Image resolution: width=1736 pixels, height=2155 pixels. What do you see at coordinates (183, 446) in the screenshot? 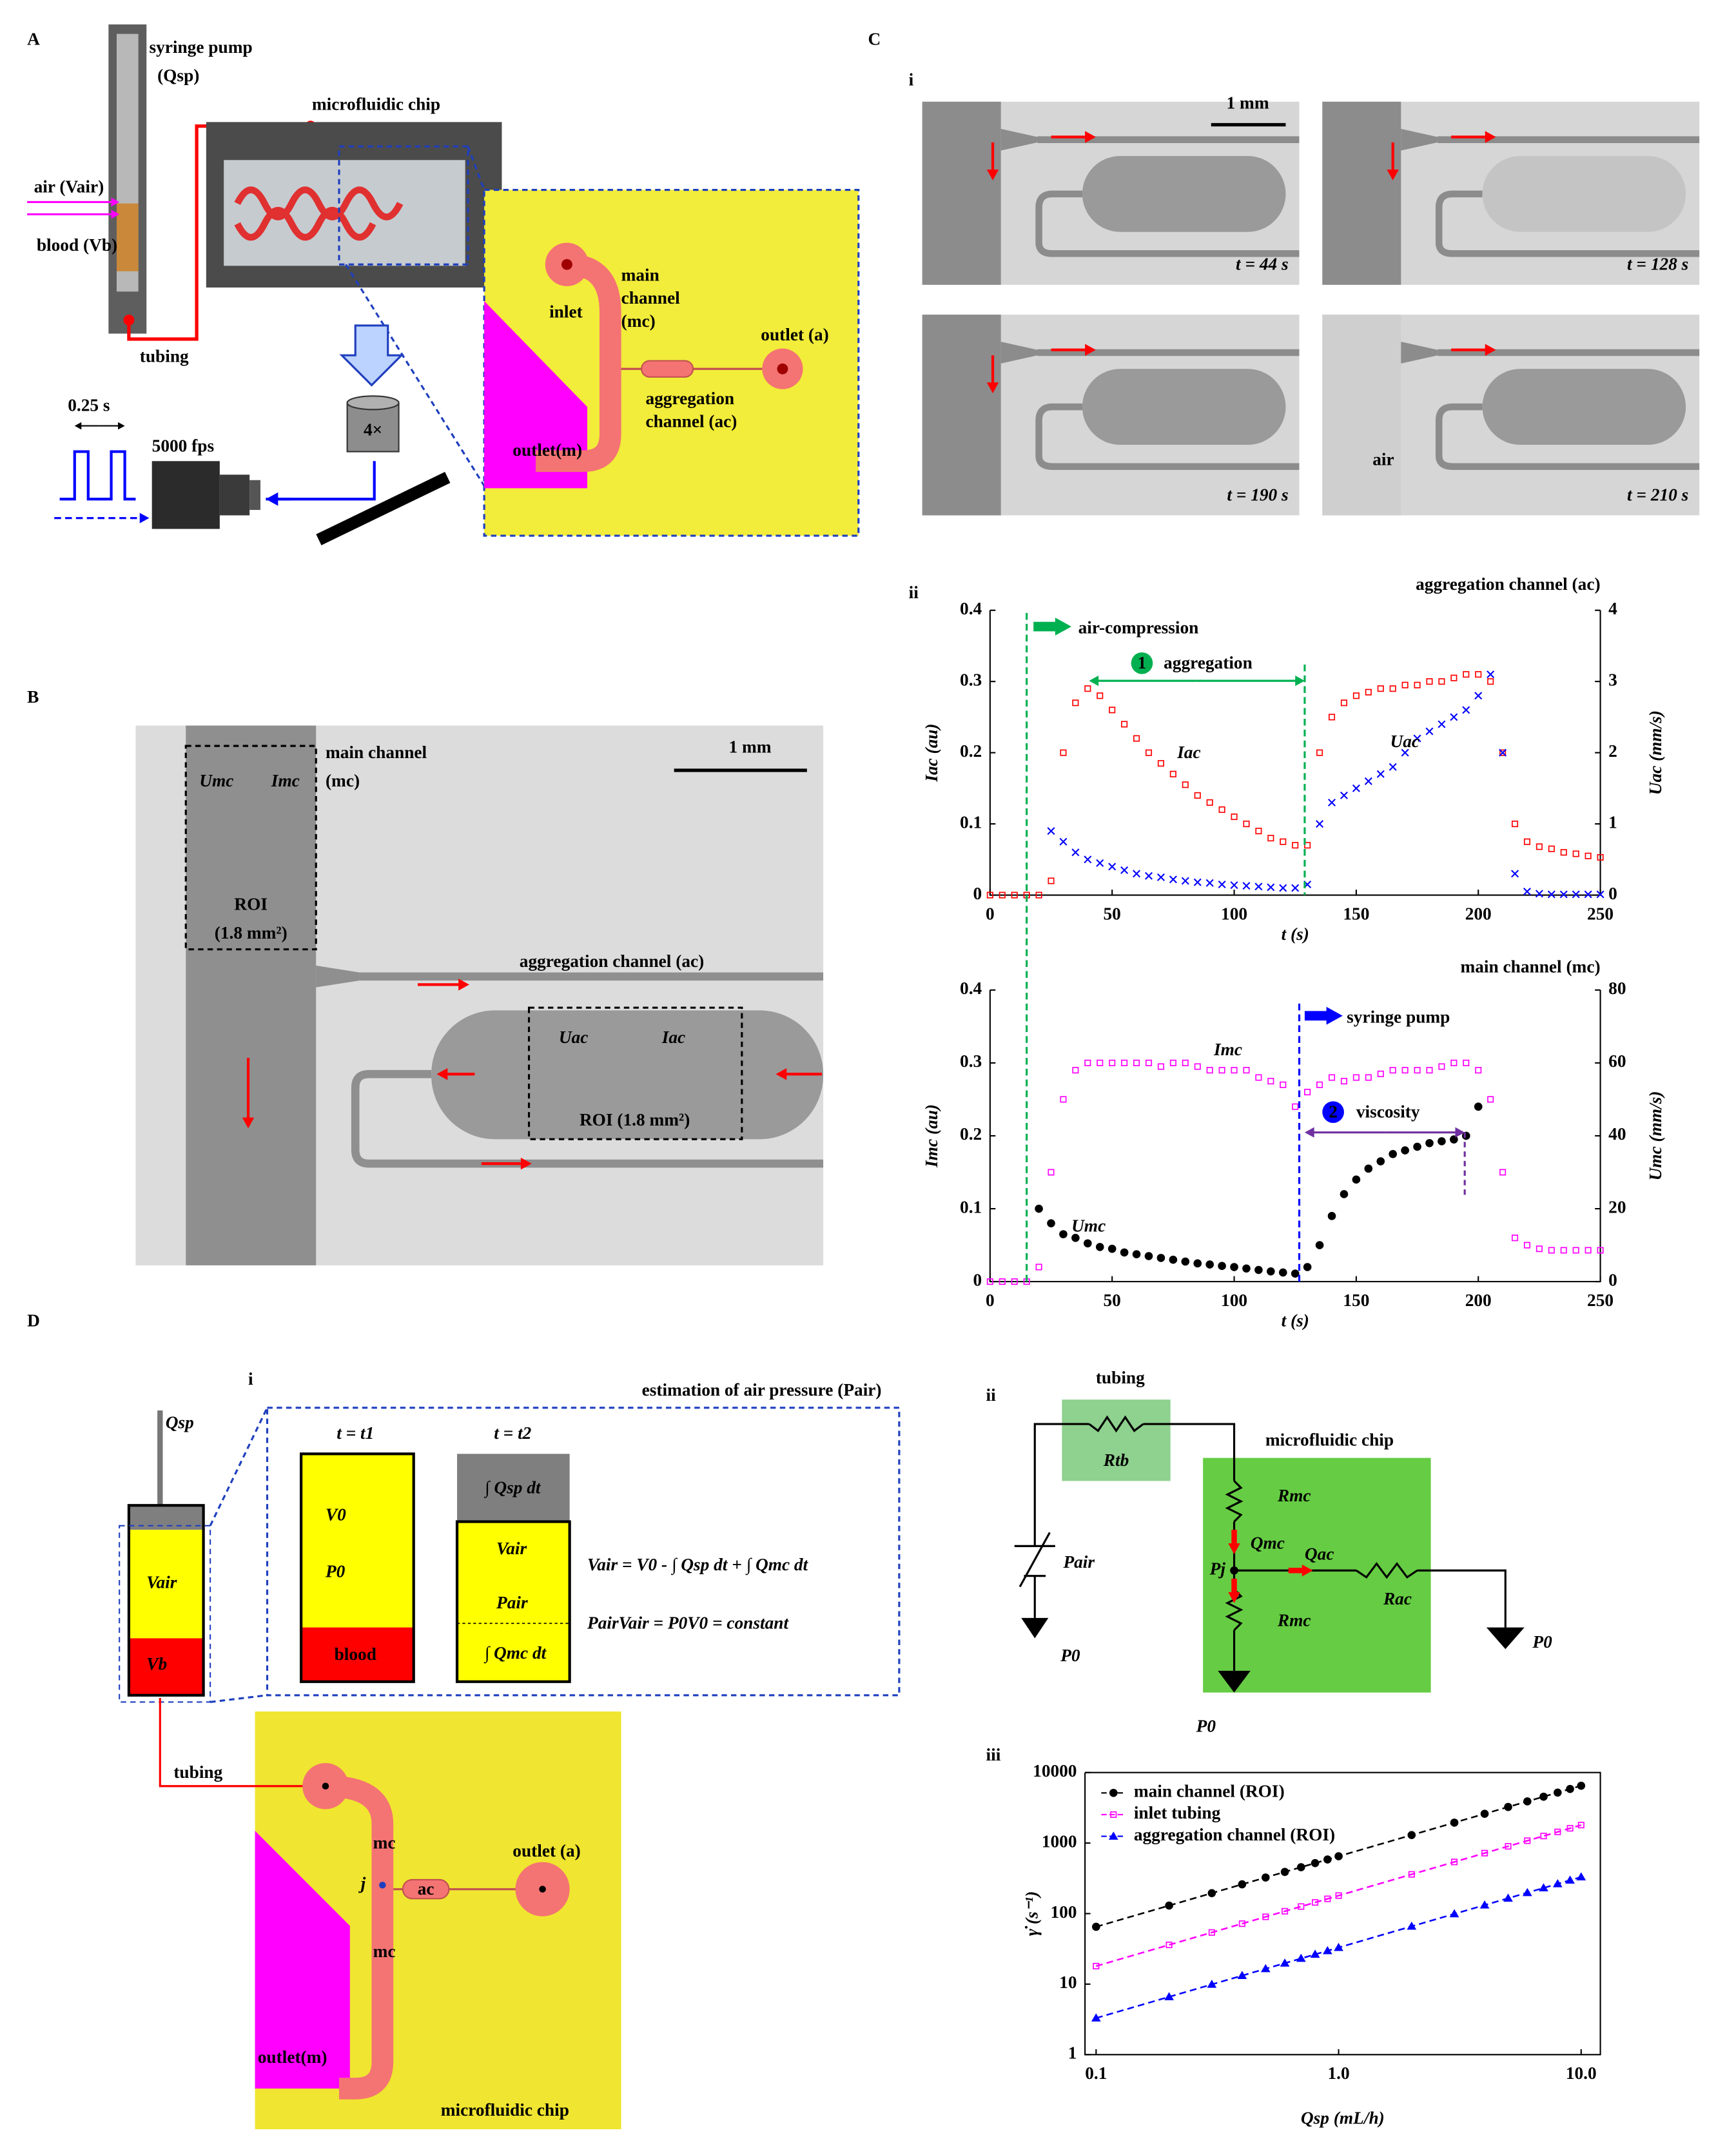
I see `label: 5000 fps` at bounding box center [183, 446].